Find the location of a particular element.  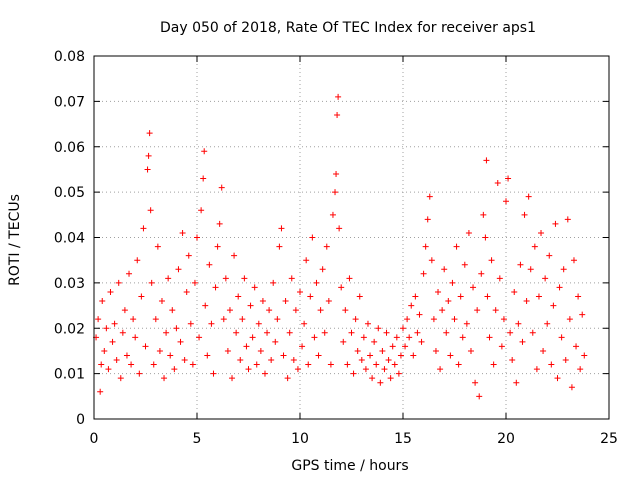

y-tick-label: 0.02 is located at coordinates (69, 329).